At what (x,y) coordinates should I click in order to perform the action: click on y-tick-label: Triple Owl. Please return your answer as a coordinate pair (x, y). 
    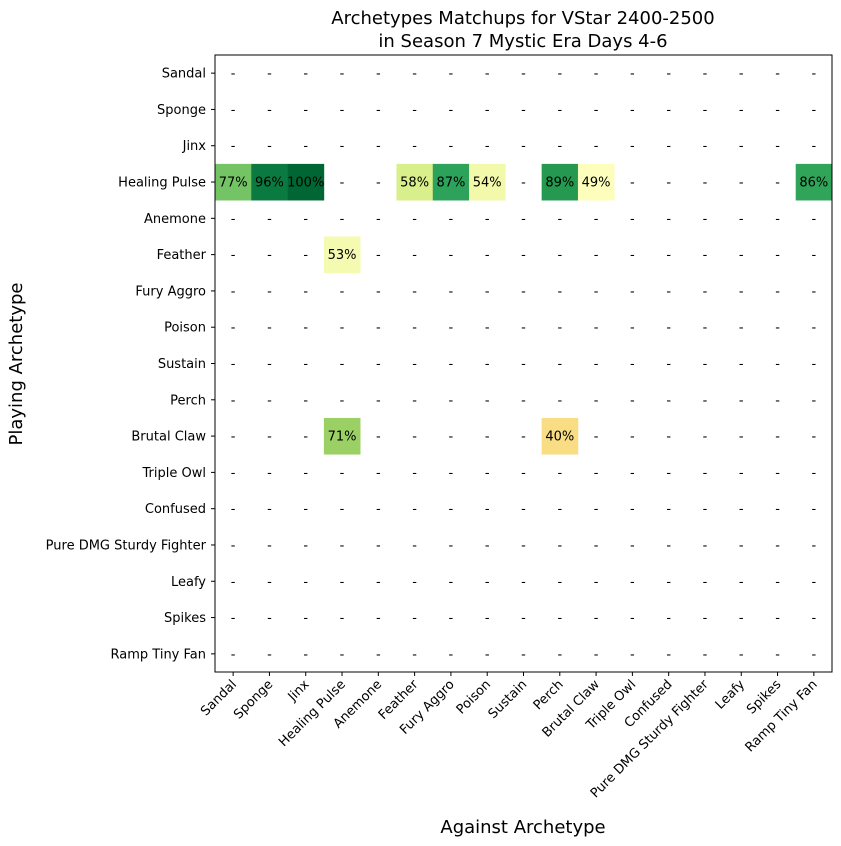
    Looking at the image, I should click on (174, 473).